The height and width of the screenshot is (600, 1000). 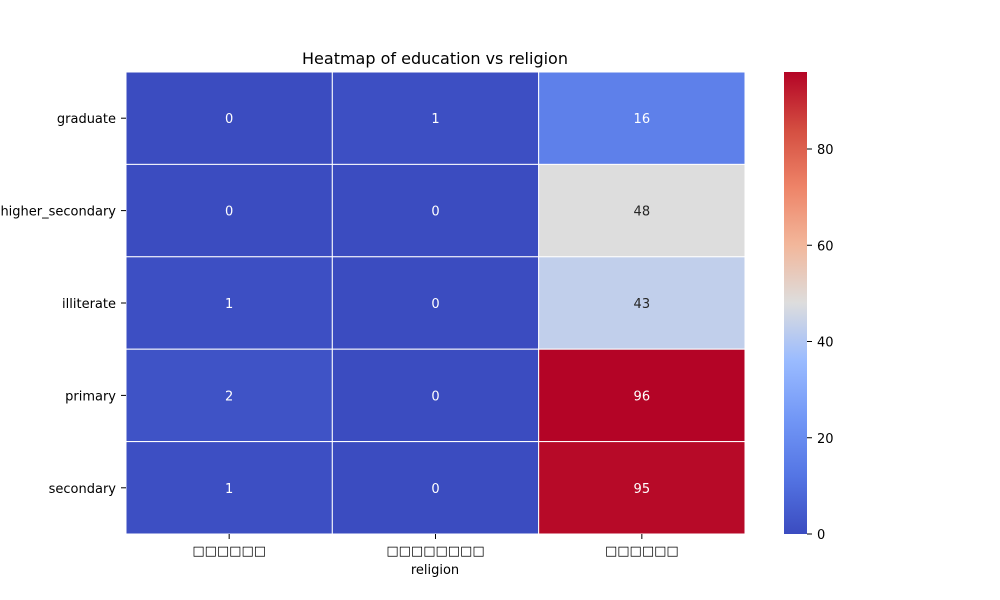 I want to click on cell-value-label: 16, so click(x=642, y=119).